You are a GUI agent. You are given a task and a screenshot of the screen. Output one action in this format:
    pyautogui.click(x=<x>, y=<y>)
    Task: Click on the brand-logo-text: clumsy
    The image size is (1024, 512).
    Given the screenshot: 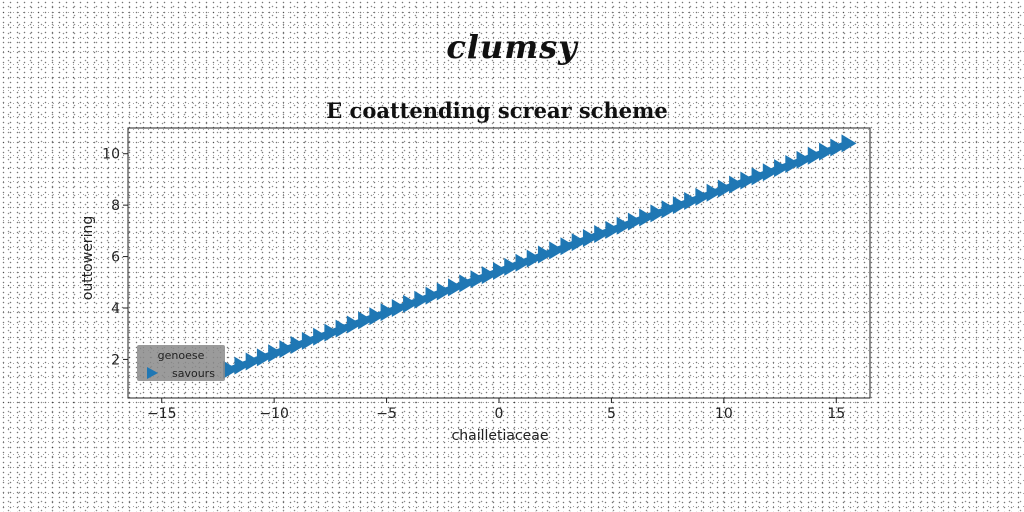 What is the action you would take?
    pyautogui.click(x=512, y=47)
    